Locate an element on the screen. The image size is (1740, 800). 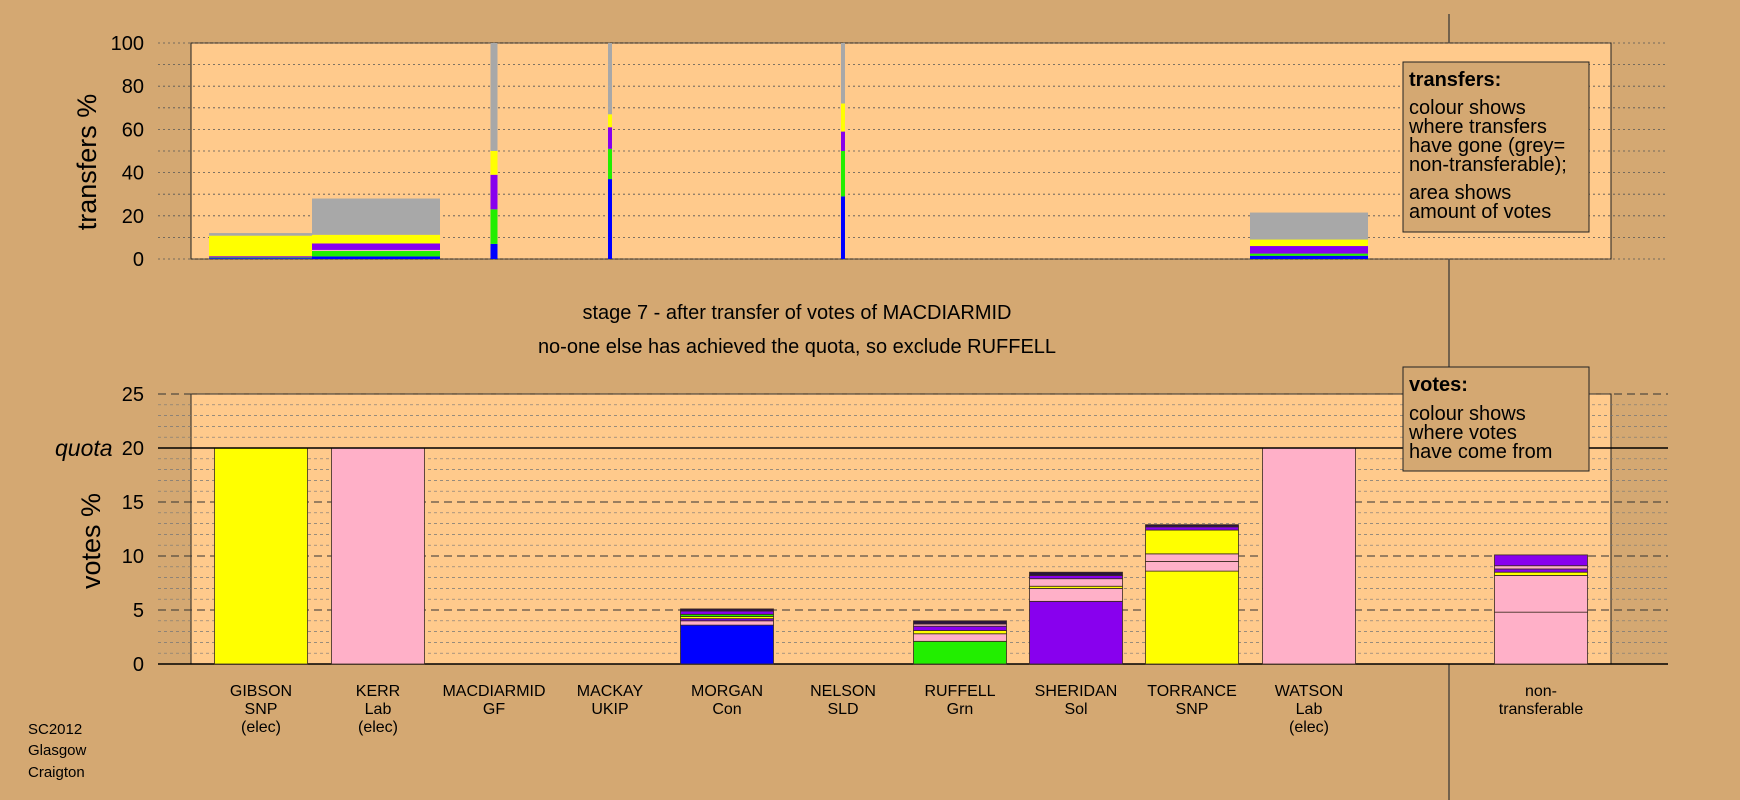
votes-y-tick-label: 20 is located at coordinates (133, 449).